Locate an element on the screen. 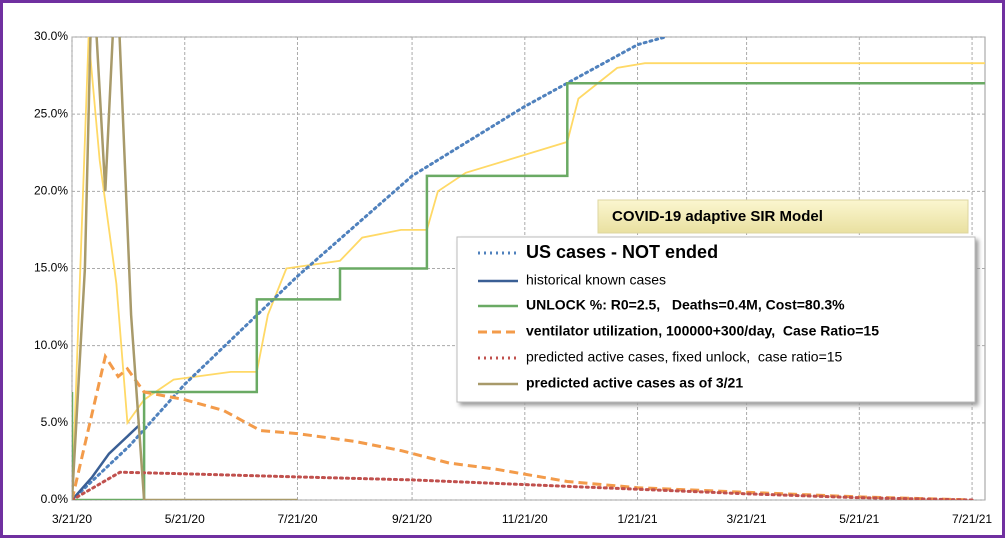  y-tick-label: 15.0% is located at coordinates (51, 268).